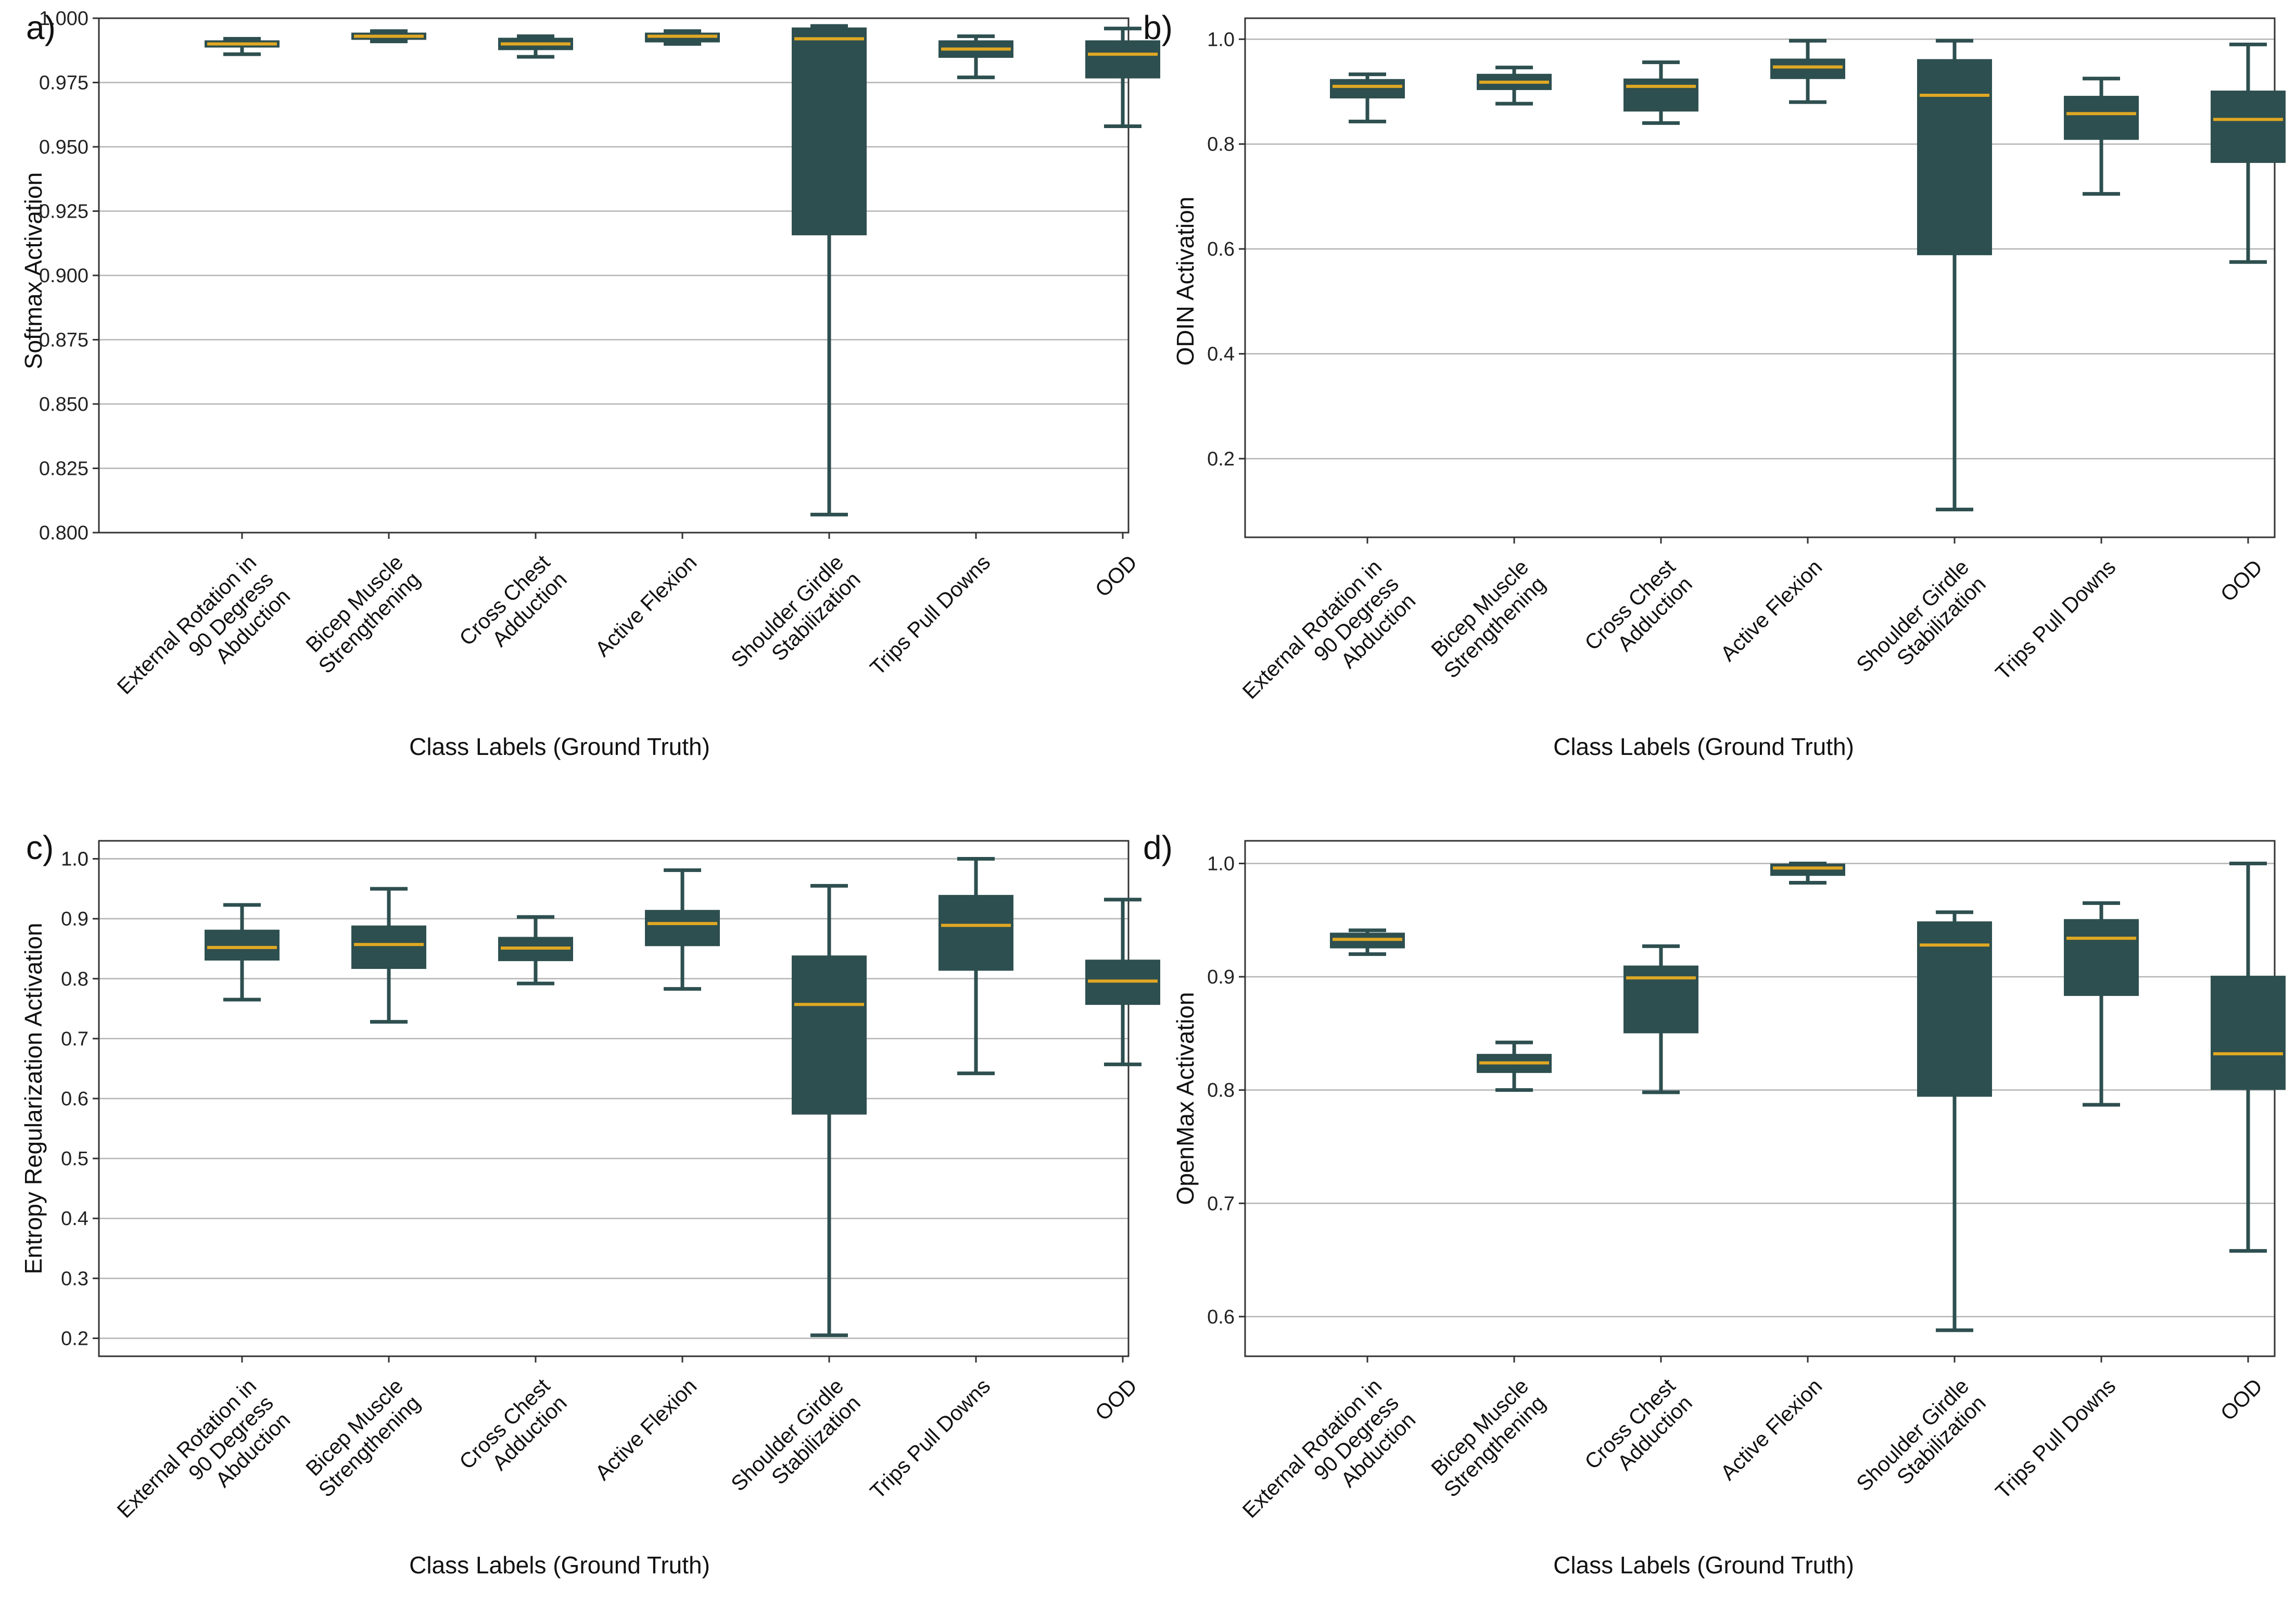  I want to click on y-tick-label: 0.950, so click(63, 147).